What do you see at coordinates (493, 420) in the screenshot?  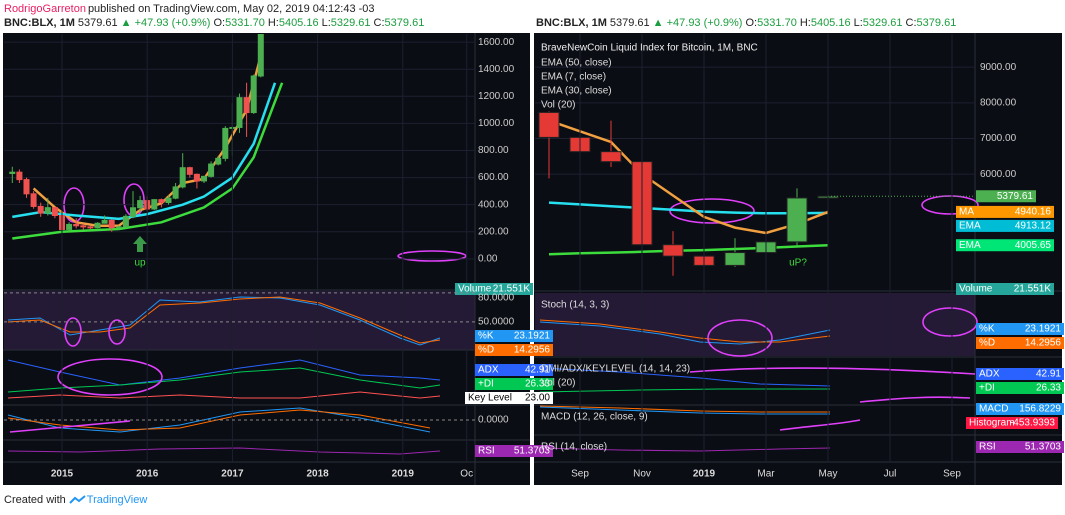 I see `indicator-scale-label: 0.0000` at bounding box center [493, 420].